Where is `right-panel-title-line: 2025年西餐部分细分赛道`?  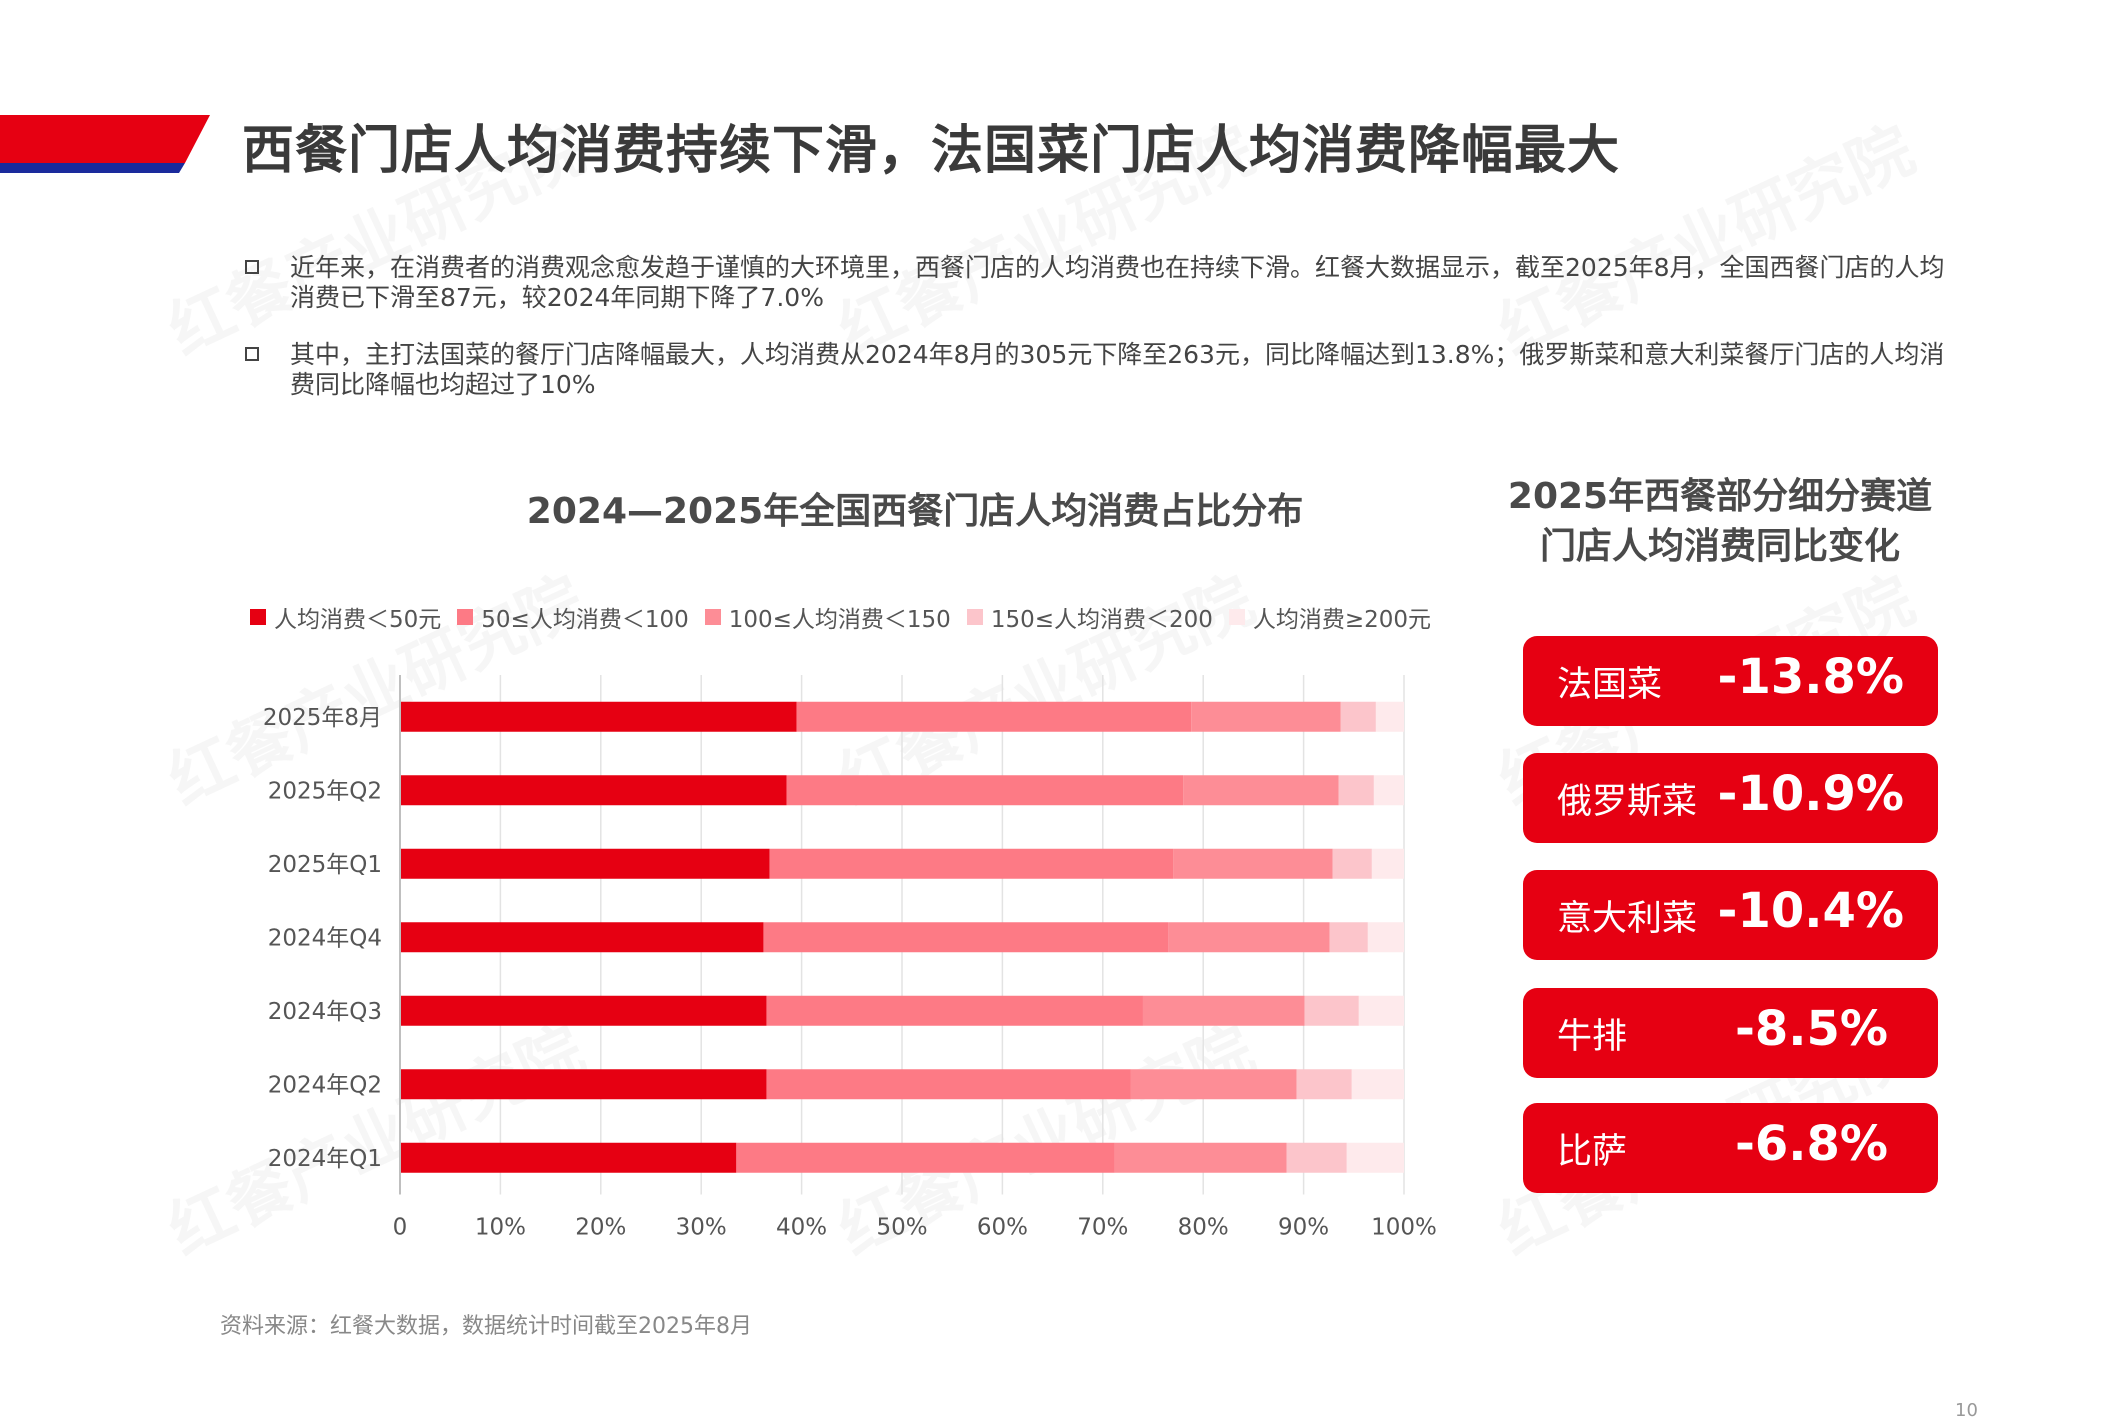 right-panel-title-line: 2025年西餐部分细分赛道 is located at coordinates (1720, 496).